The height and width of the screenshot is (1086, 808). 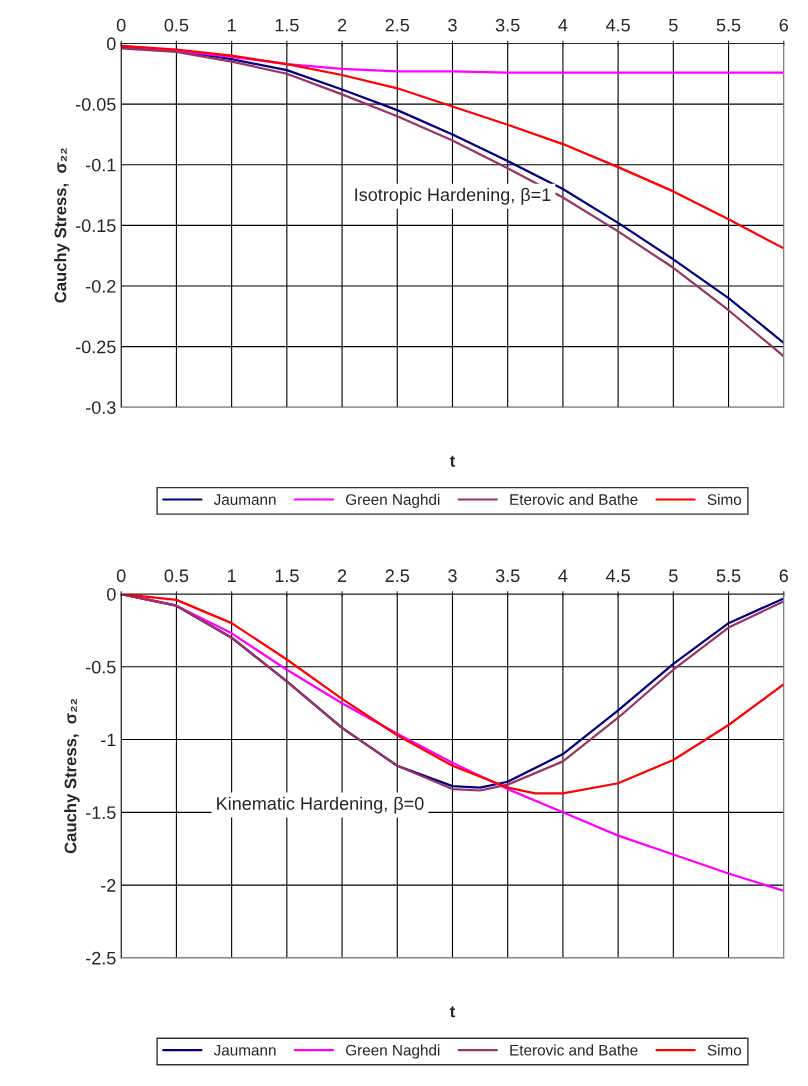 I want to click on y-tick-label: -0.25, so click(x=95, y=347).